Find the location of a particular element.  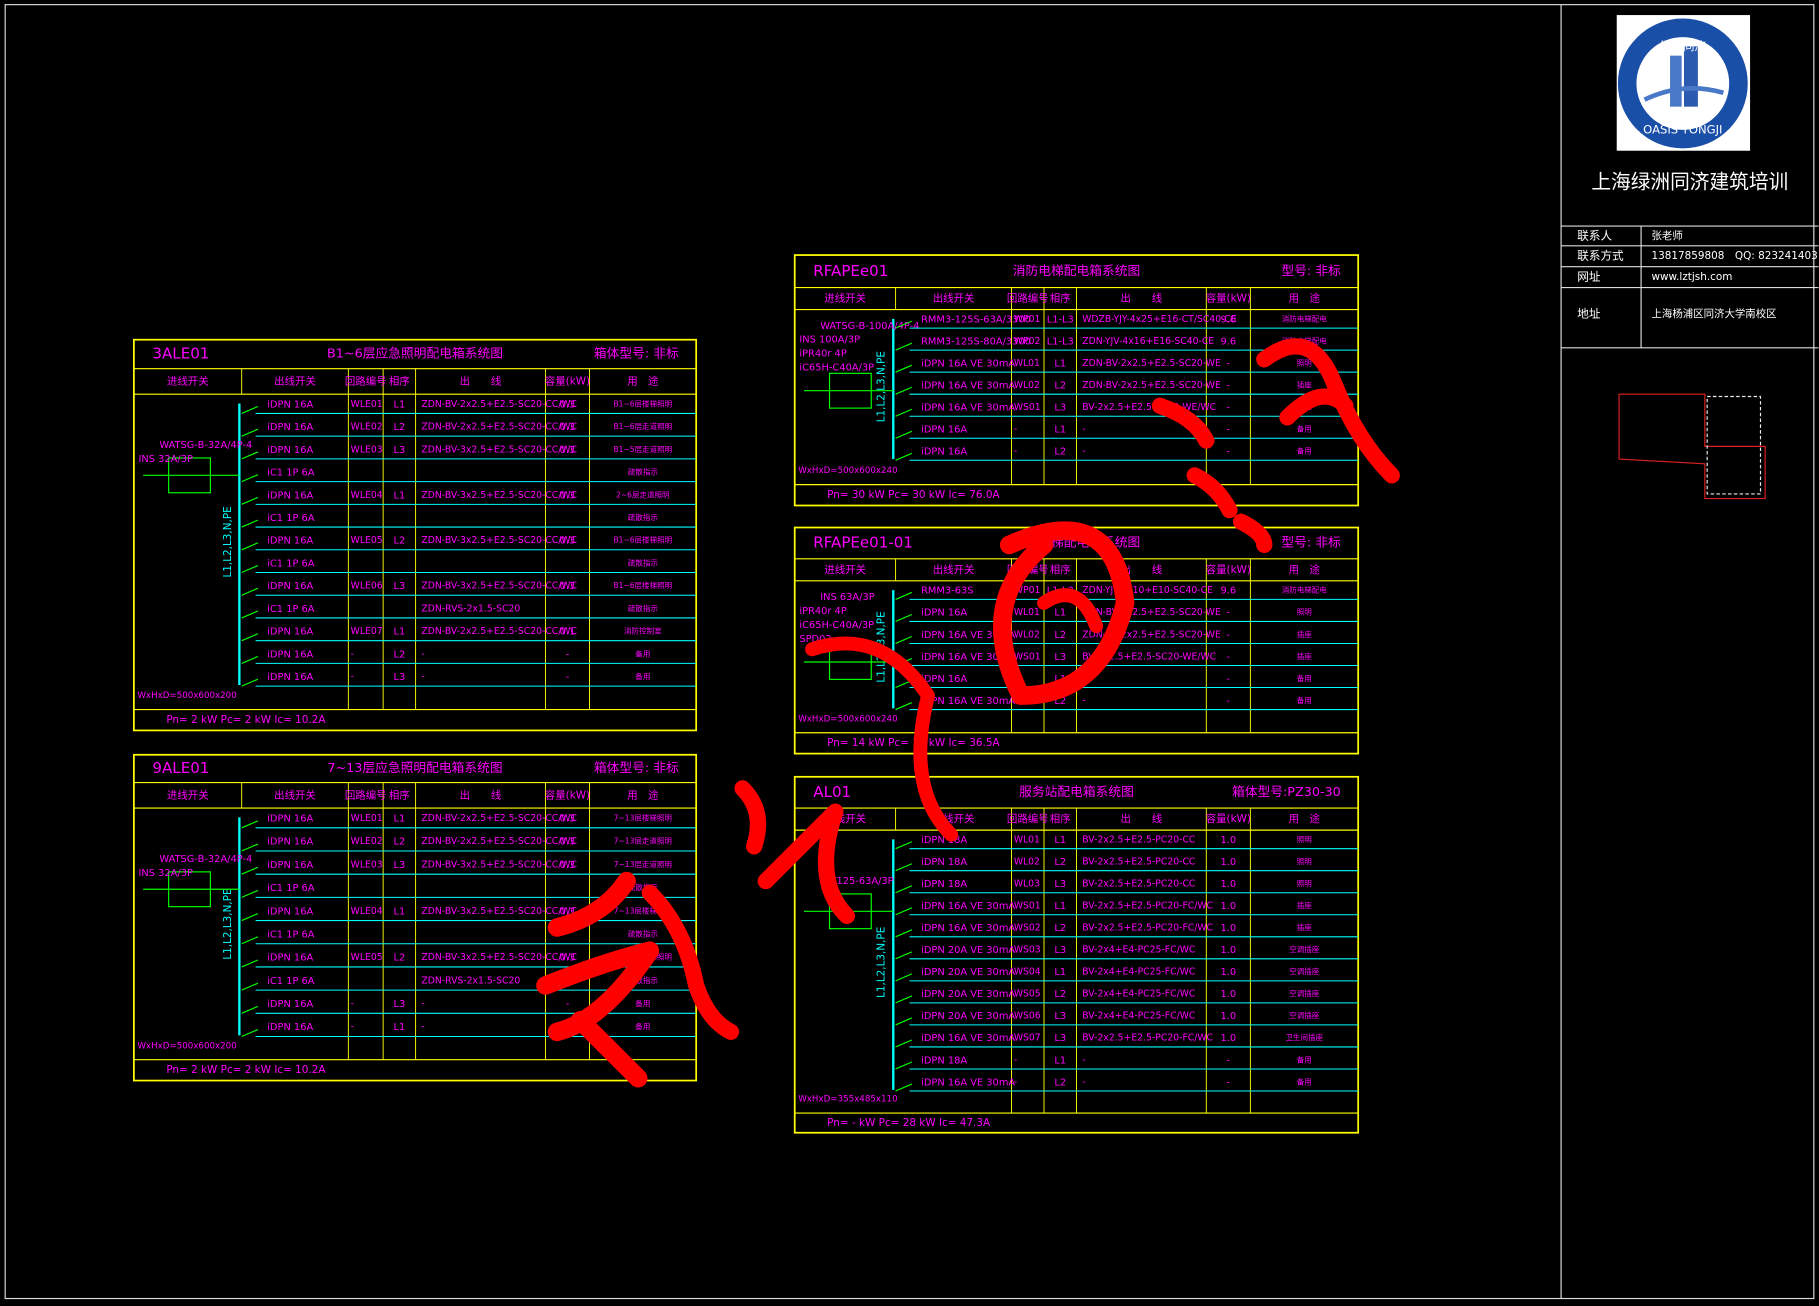

minimap-detail is located at coordinates (1734, 445).